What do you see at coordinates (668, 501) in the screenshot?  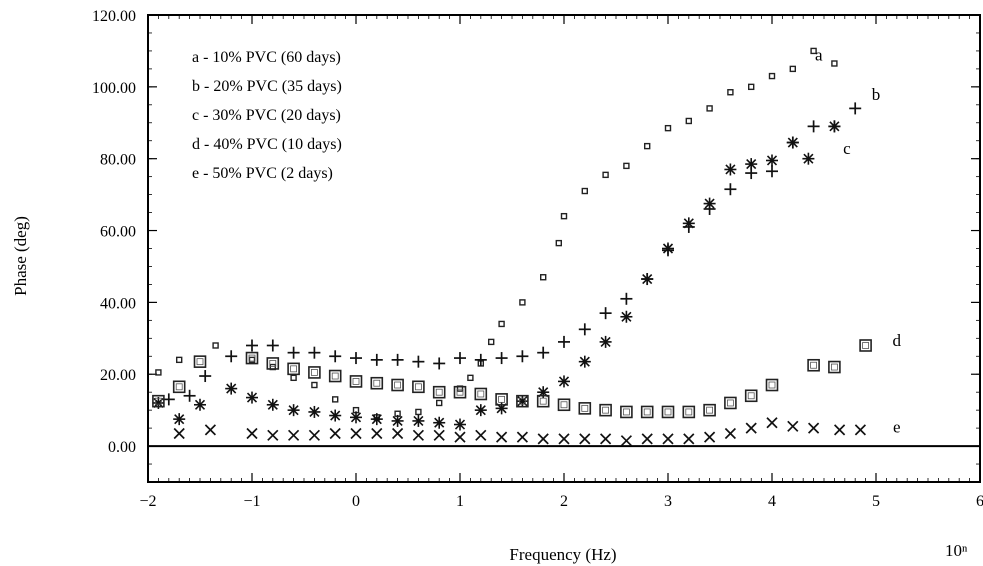 I see `x-tick-label: 3` at bounding box center [668, 501].